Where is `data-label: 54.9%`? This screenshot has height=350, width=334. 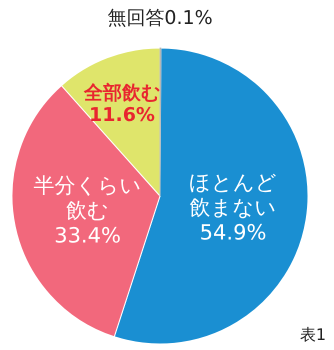 data-label: 54.9% is located at coordinates (233, 233).